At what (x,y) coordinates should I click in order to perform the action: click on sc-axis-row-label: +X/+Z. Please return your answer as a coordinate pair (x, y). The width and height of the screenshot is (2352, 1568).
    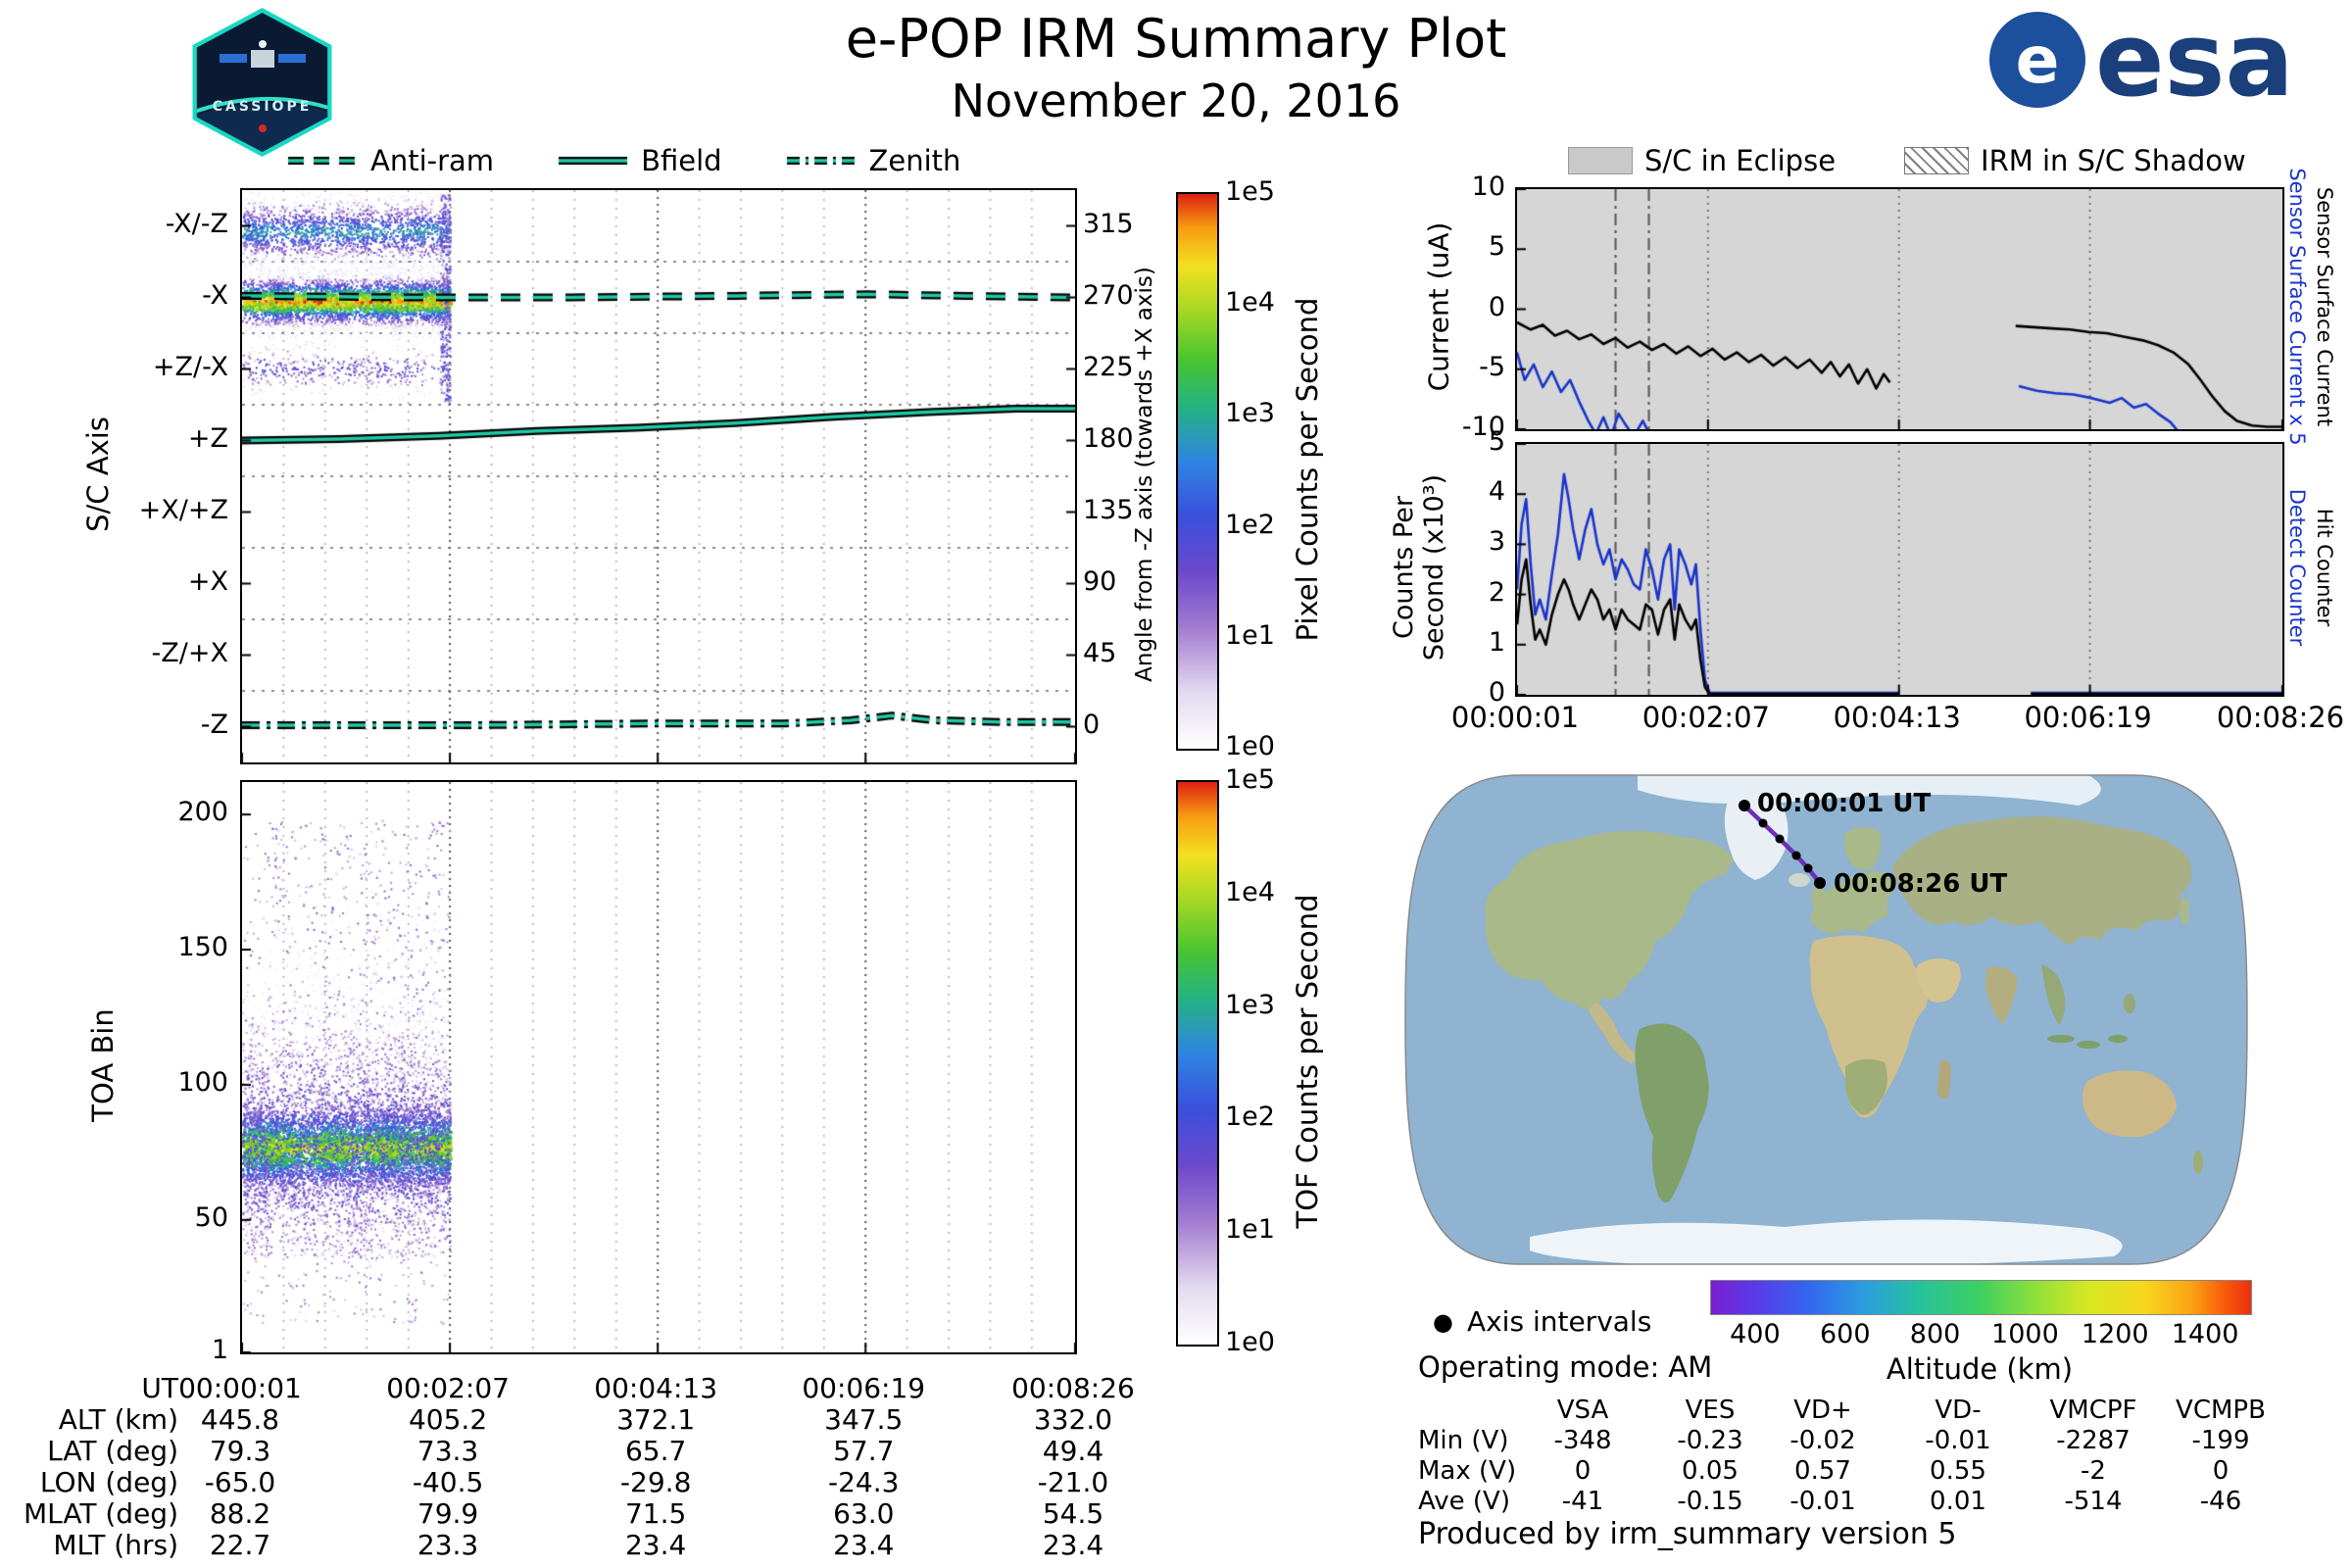
    Looking at the image, I should click on (183, 509).